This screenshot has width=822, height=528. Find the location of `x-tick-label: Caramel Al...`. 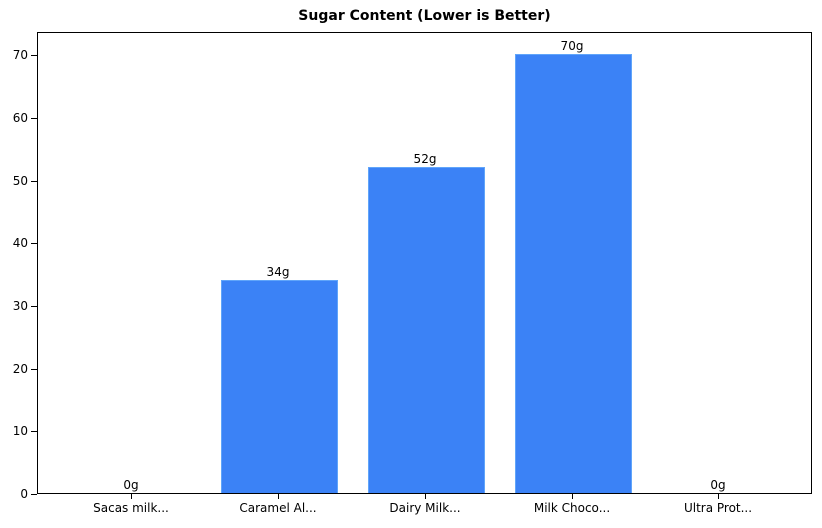

x-tick-label: Caramel Al... is located at coordinates (278, 508).